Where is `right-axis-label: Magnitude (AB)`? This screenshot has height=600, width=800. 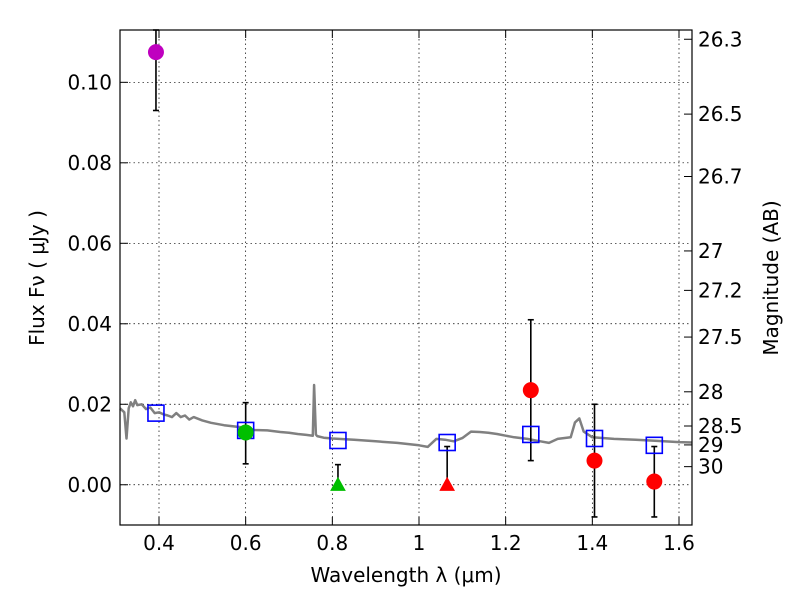
right-axis-label: Magnitude (AB) is located at coordinates (771, 277).